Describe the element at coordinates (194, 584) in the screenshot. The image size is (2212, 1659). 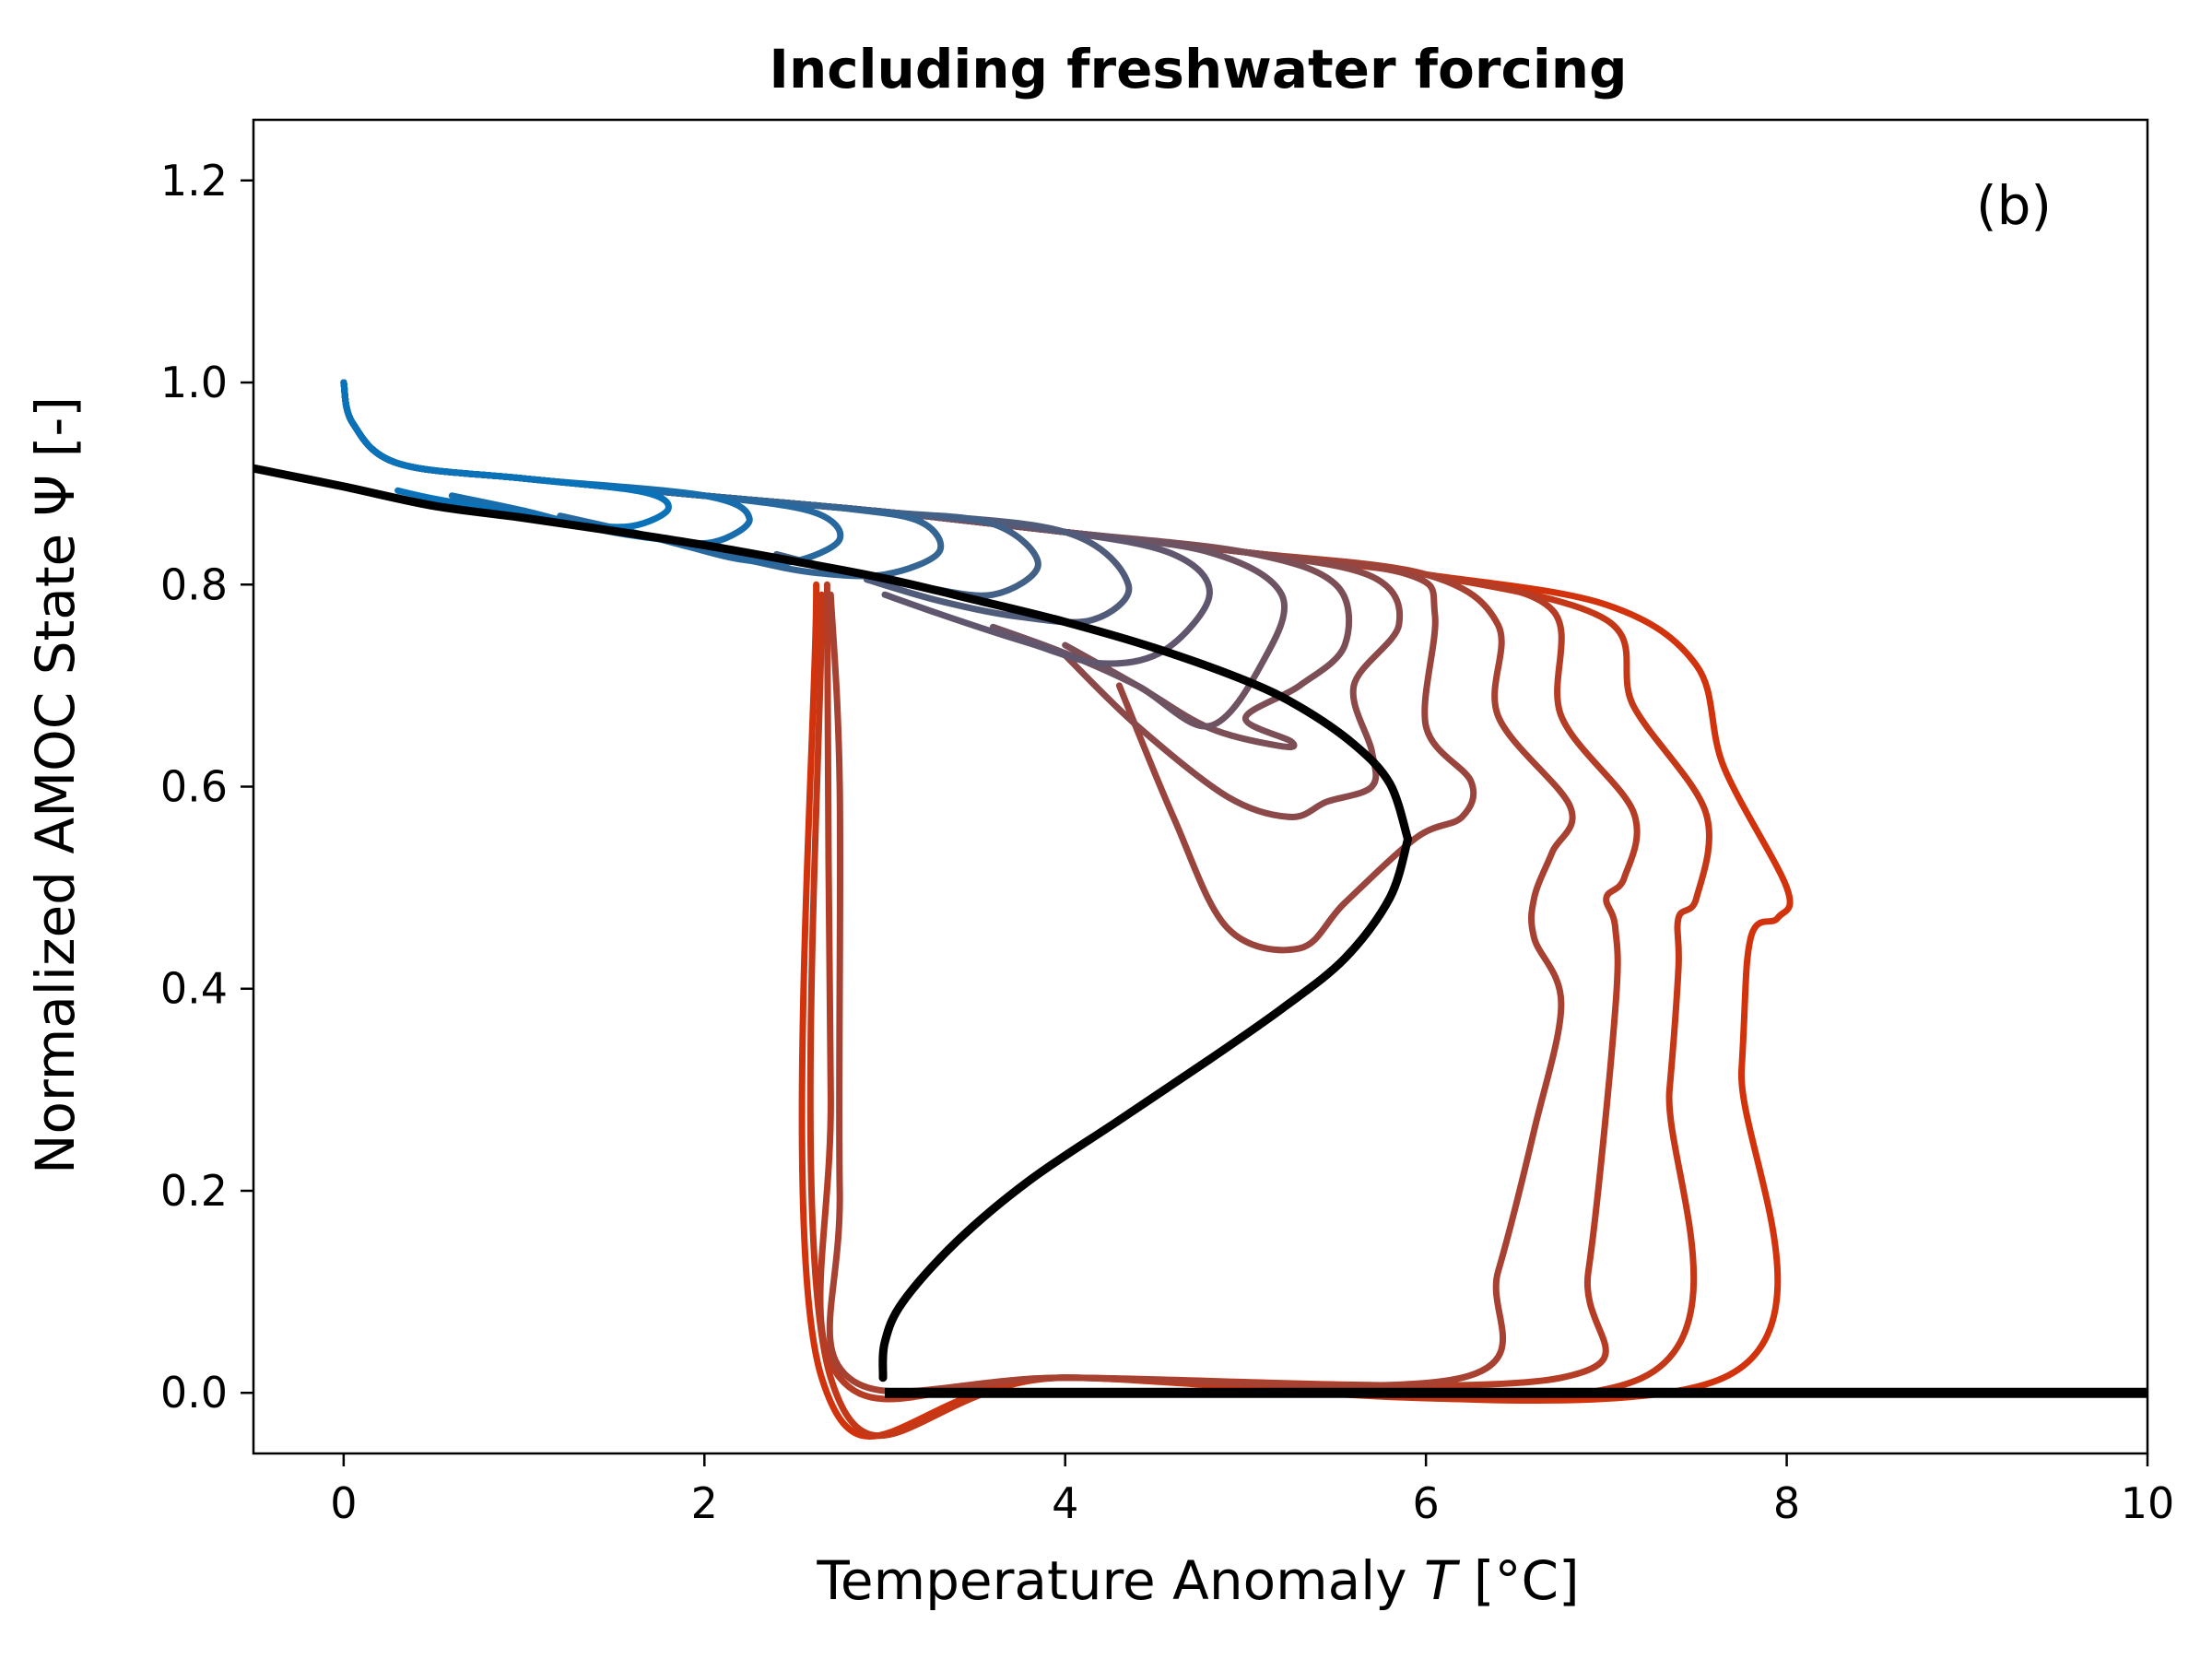
I see `y-tick-label: 0.8` at that location.